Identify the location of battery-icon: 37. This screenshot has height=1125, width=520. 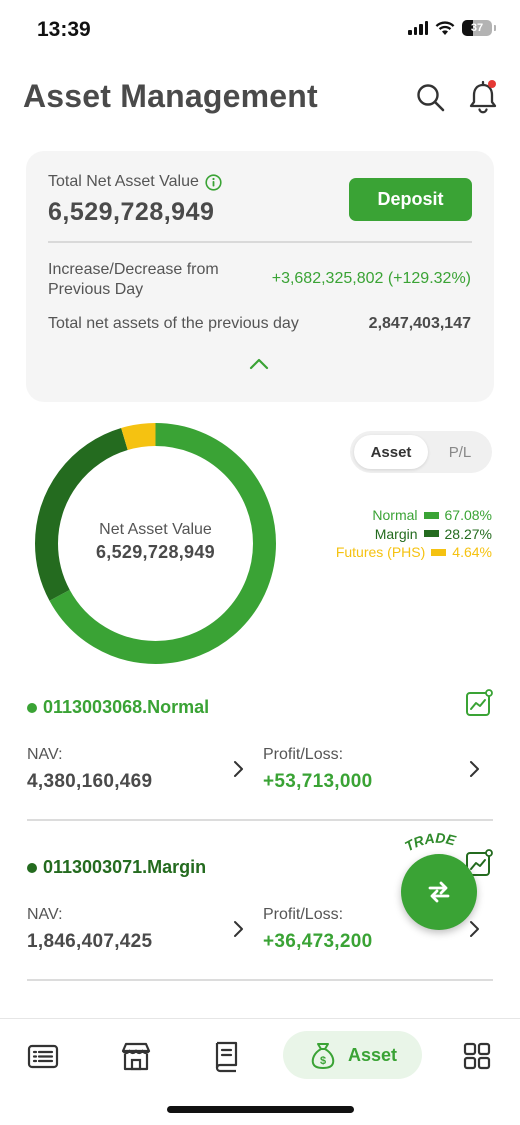
(477, 28).